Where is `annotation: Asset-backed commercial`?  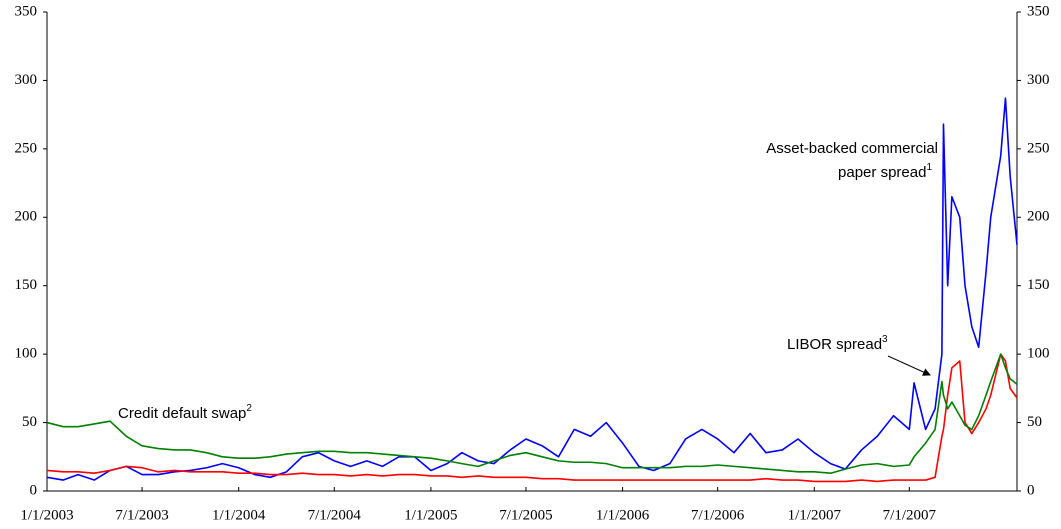 annotation: Asset-backed commercial is located at coordinates (852, 148).